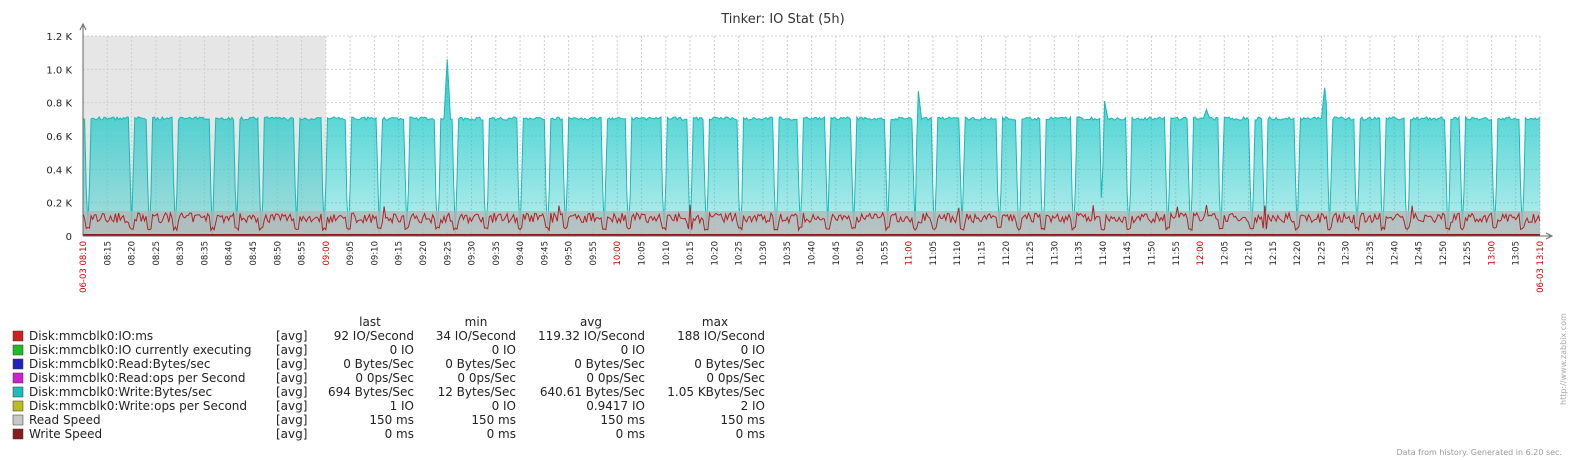 Image resolution: width=1569 pixels, height=460 pixels. Describe the element at coordinates (480, 364) in the screenshot. I see `legend-value-min: 0 Bytes/Sec` at that location.